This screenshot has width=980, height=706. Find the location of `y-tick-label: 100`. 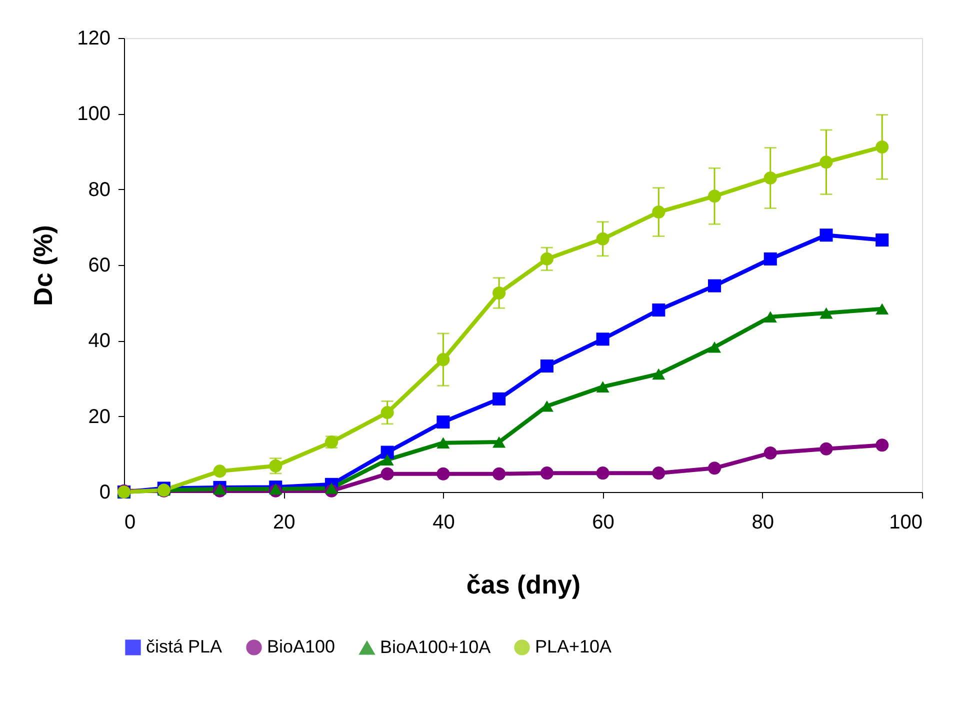

y-tick-label: 100 is located at coordinates (93, 114).